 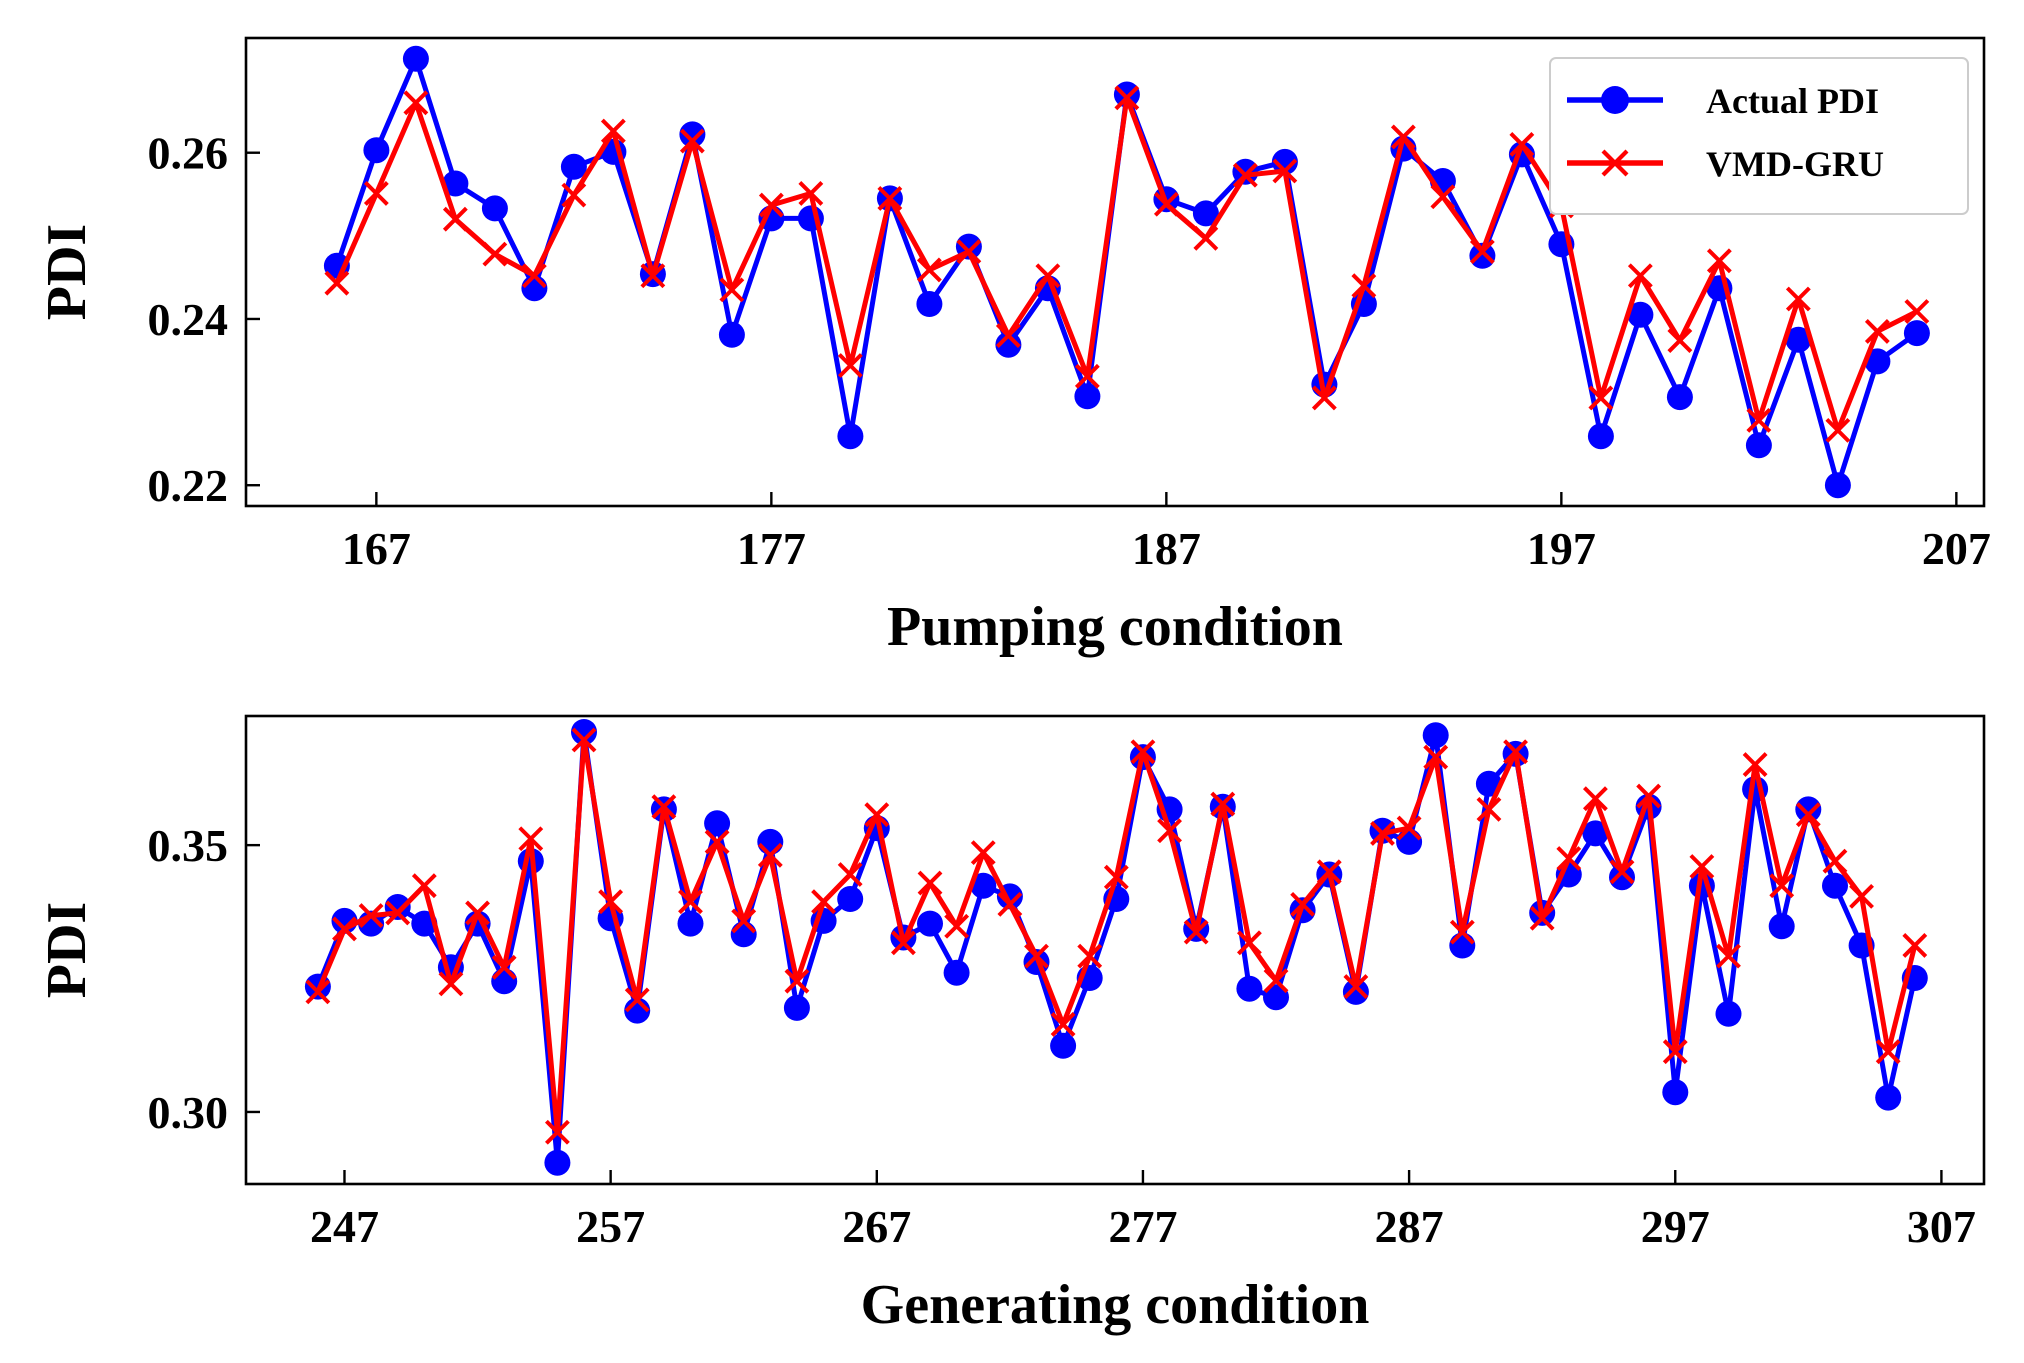 I want to click on generating-x-tick-label: 247, so click(x=344, y=1226).